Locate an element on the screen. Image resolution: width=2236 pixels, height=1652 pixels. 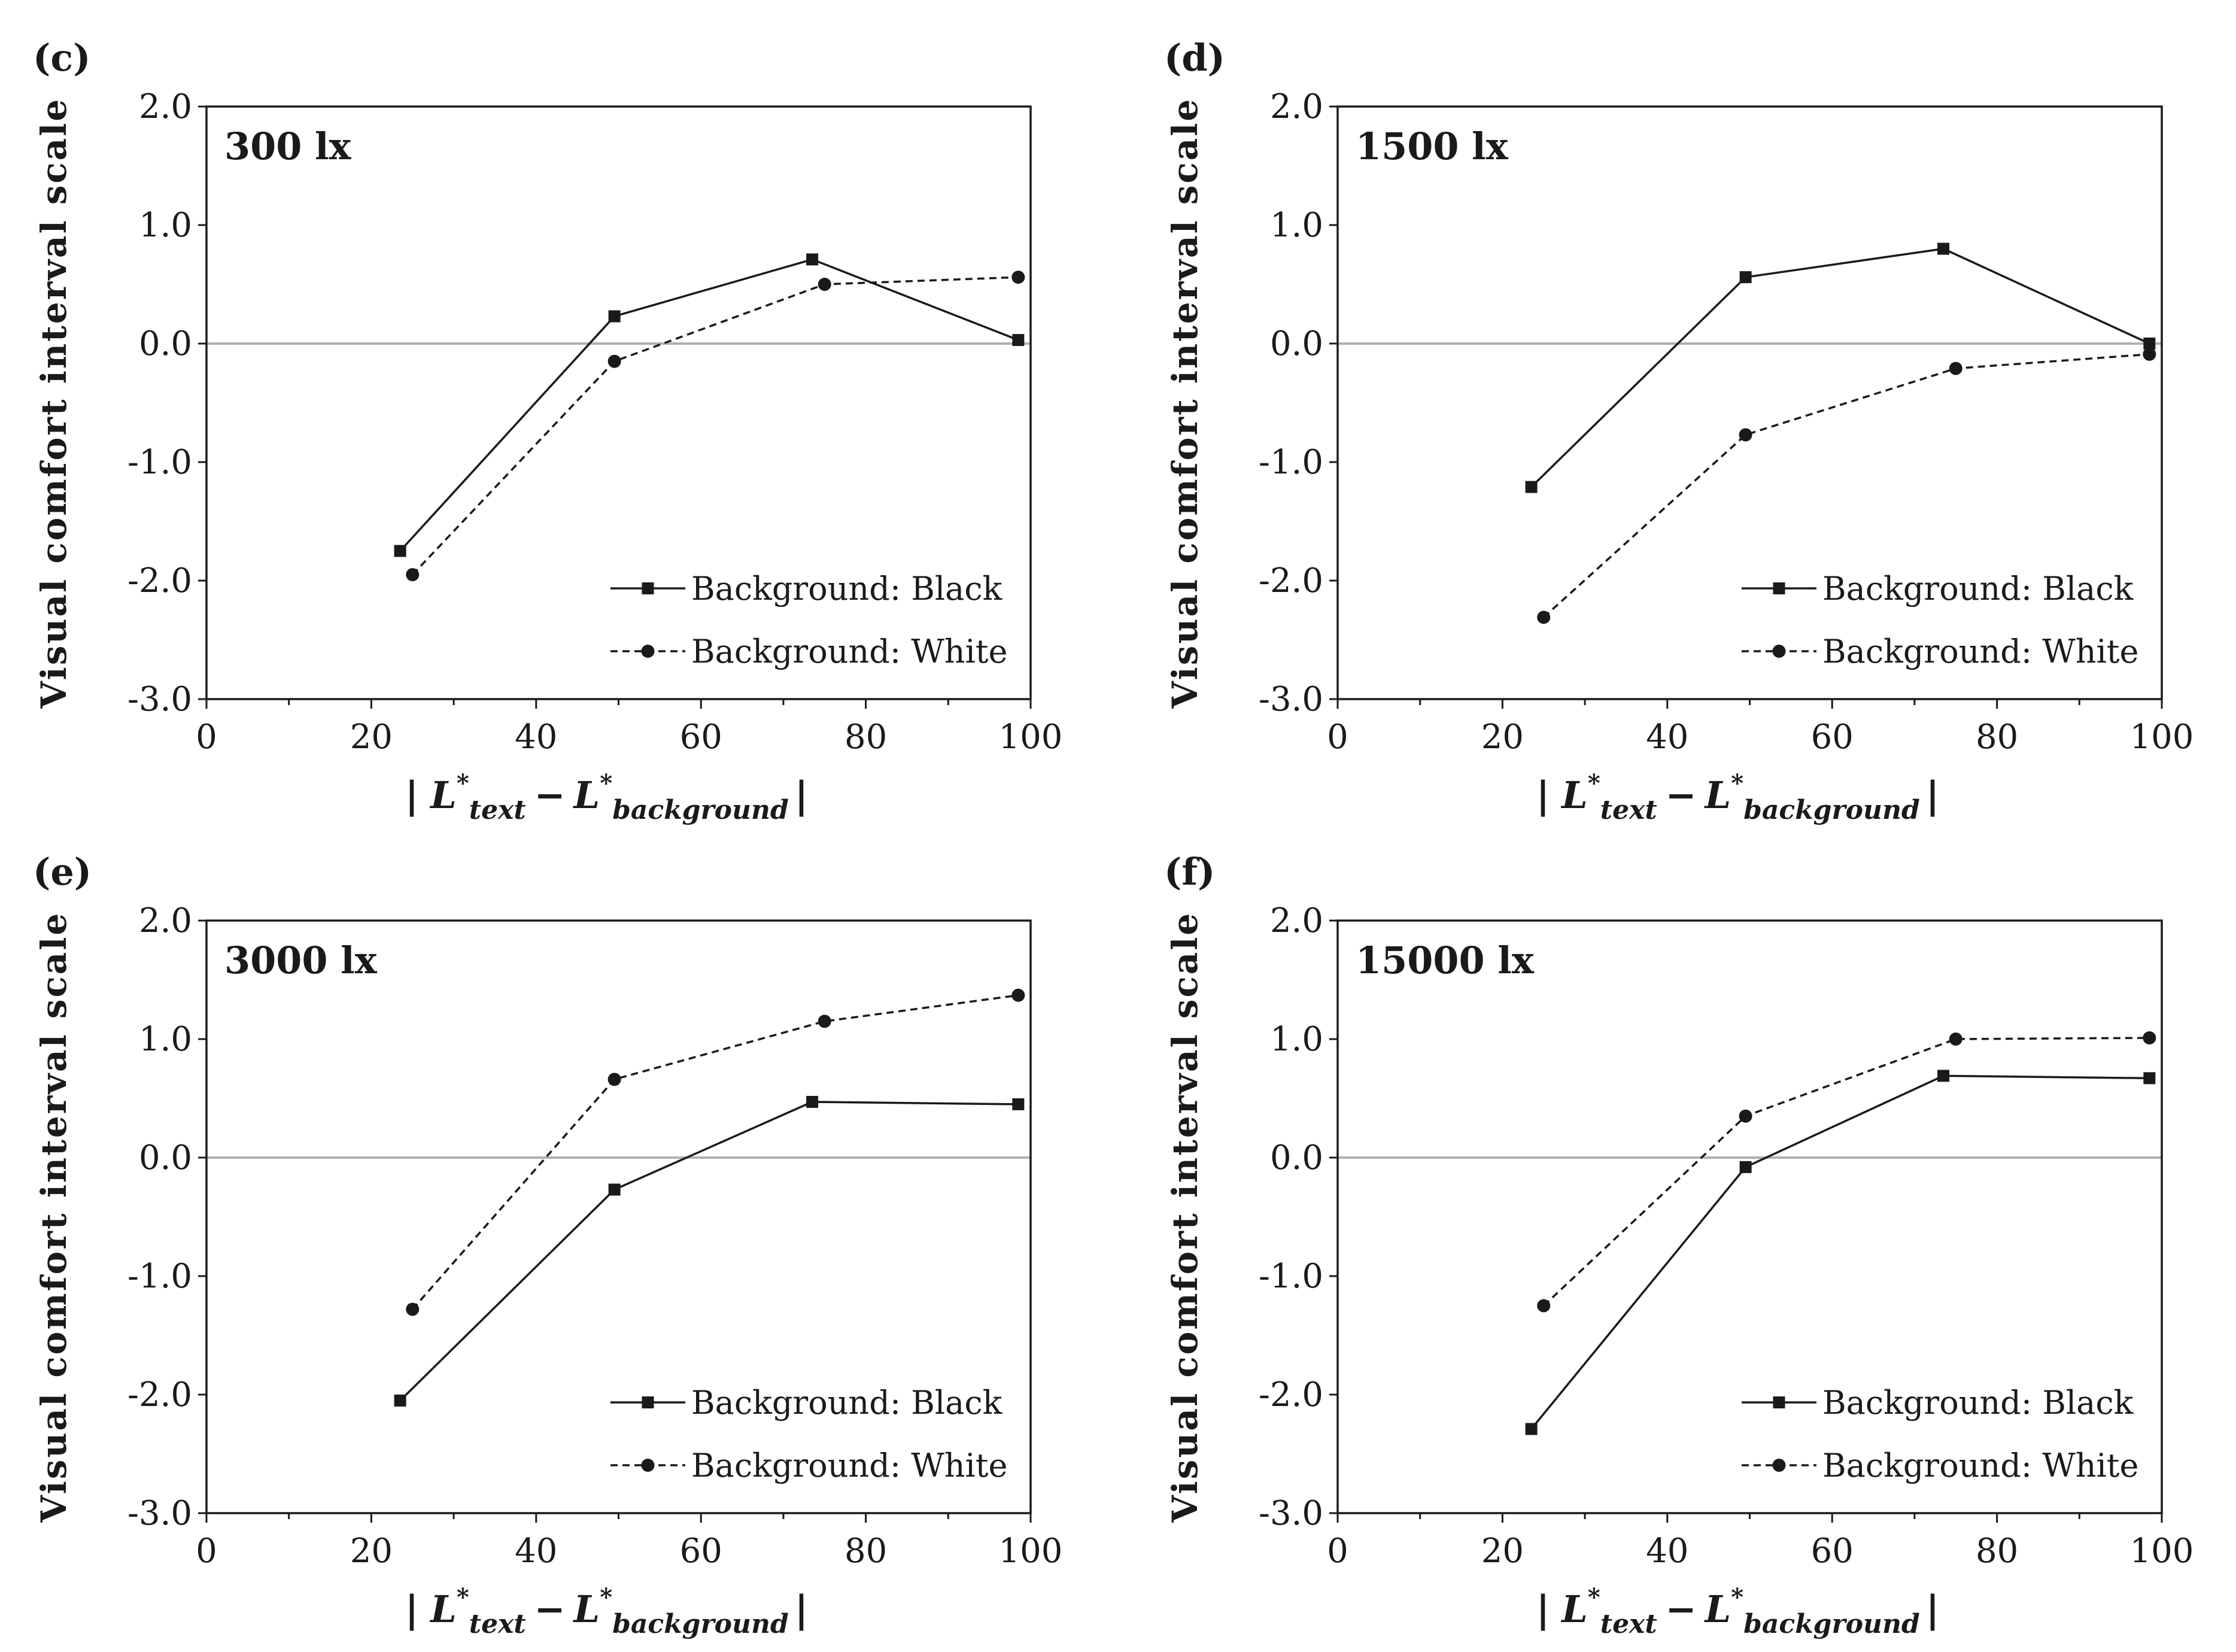
x-tick-label: 0 is located at coordinates (1337, 737).